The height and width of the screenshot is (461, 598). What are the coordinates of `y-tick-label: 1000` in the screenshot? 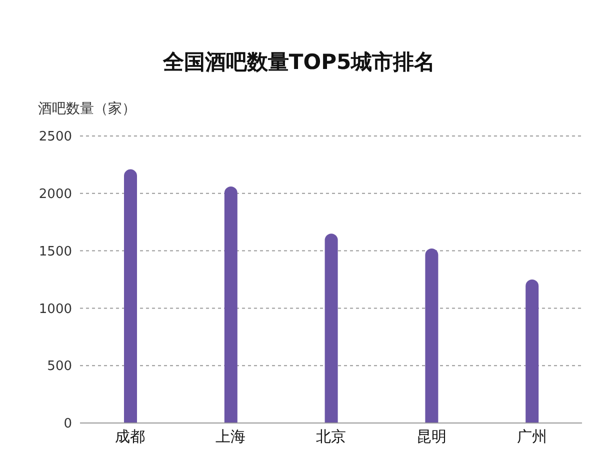 It's located at (55, 309).